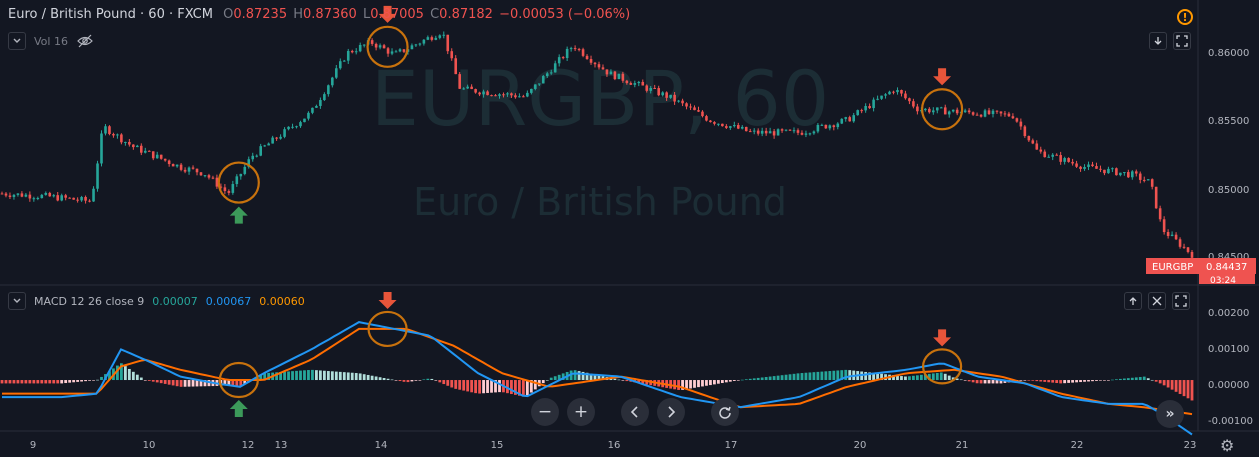 This screenshot has height=457, width=1259. I want to click on scroll-left-button, so click(635, 412).